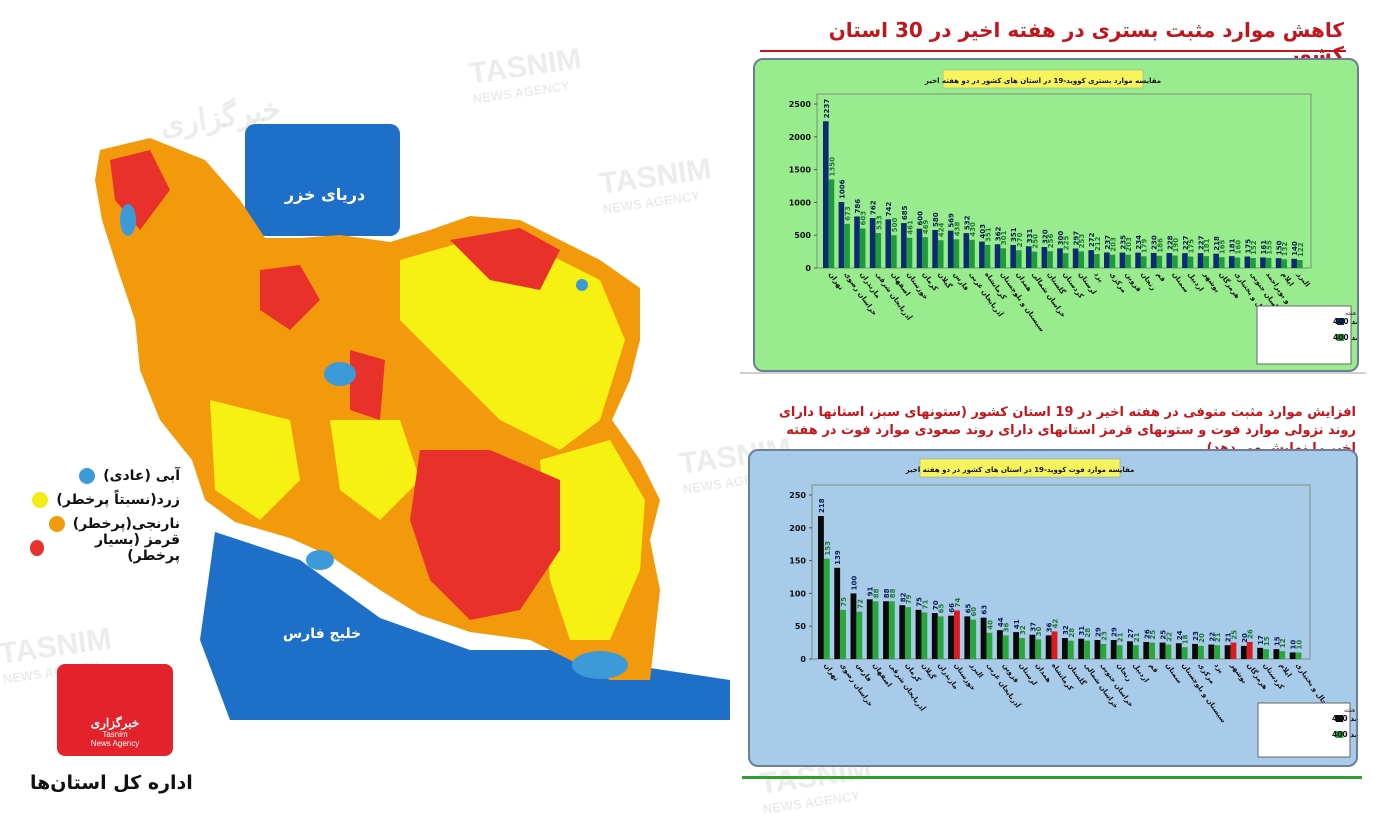 The image size is (1374, 820). Describe the element at coordinates (1207, 245) in the screenshot. I see `data-label-week2: 181` at that location.